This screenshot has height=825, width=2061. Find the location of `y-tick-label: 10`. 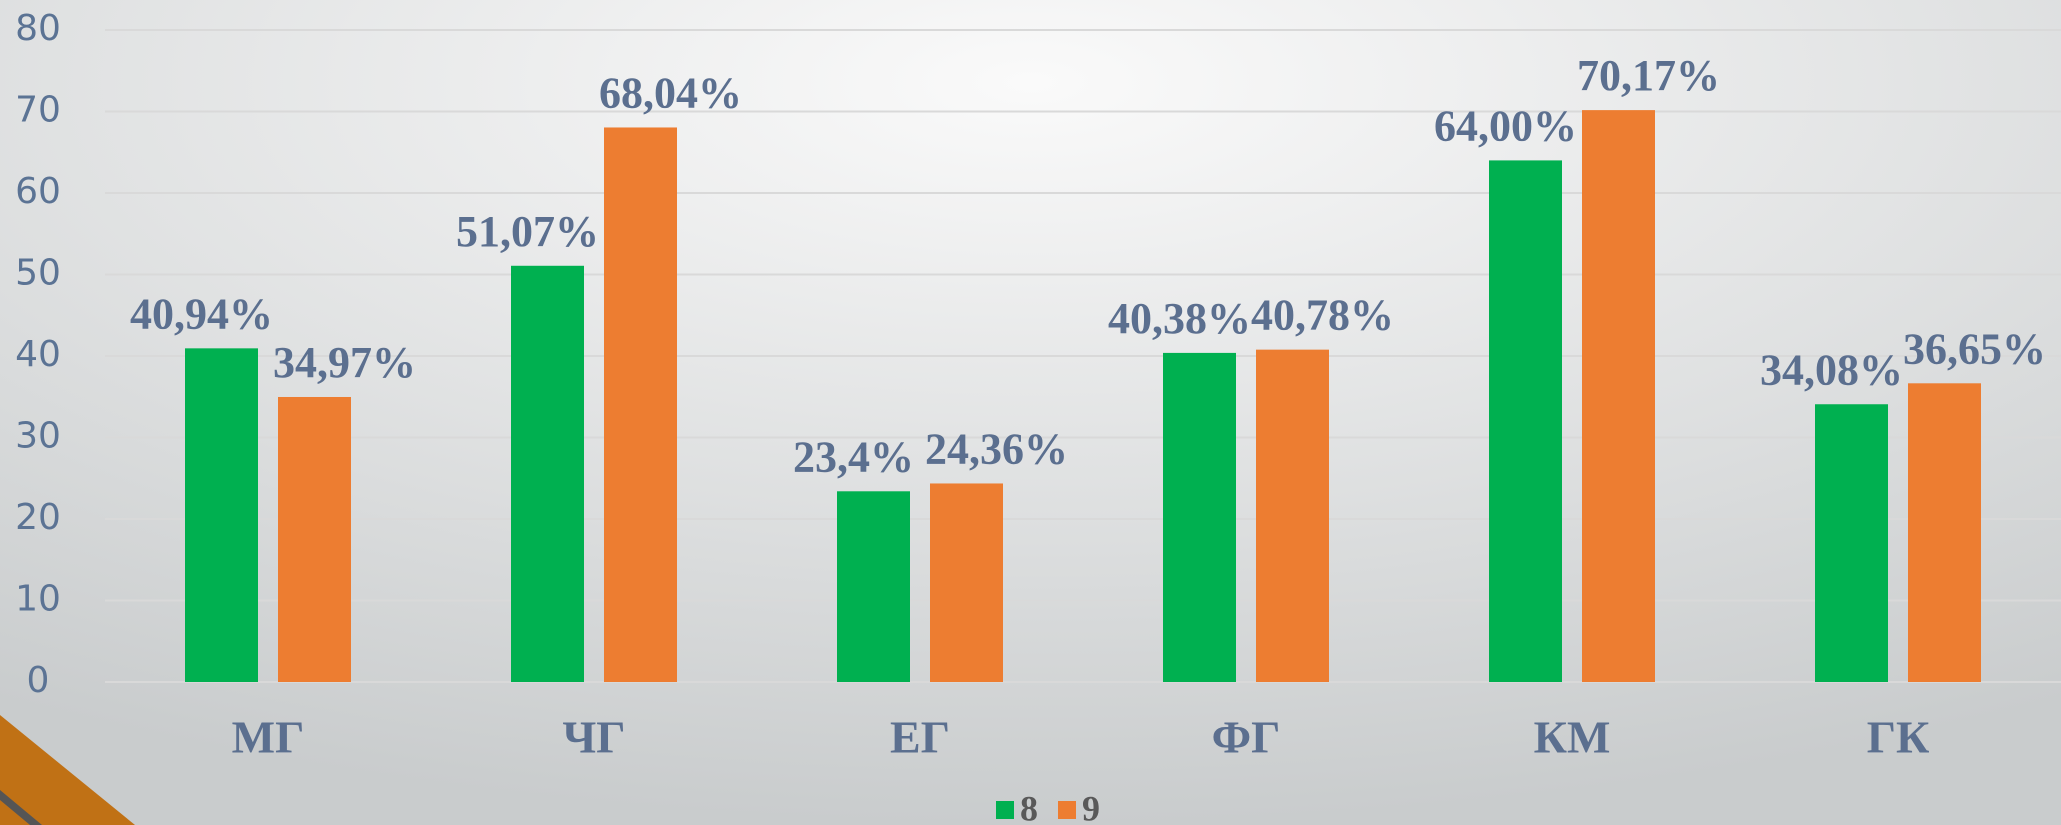

y-tick-label: 10 is located at coordinates (38, 599).